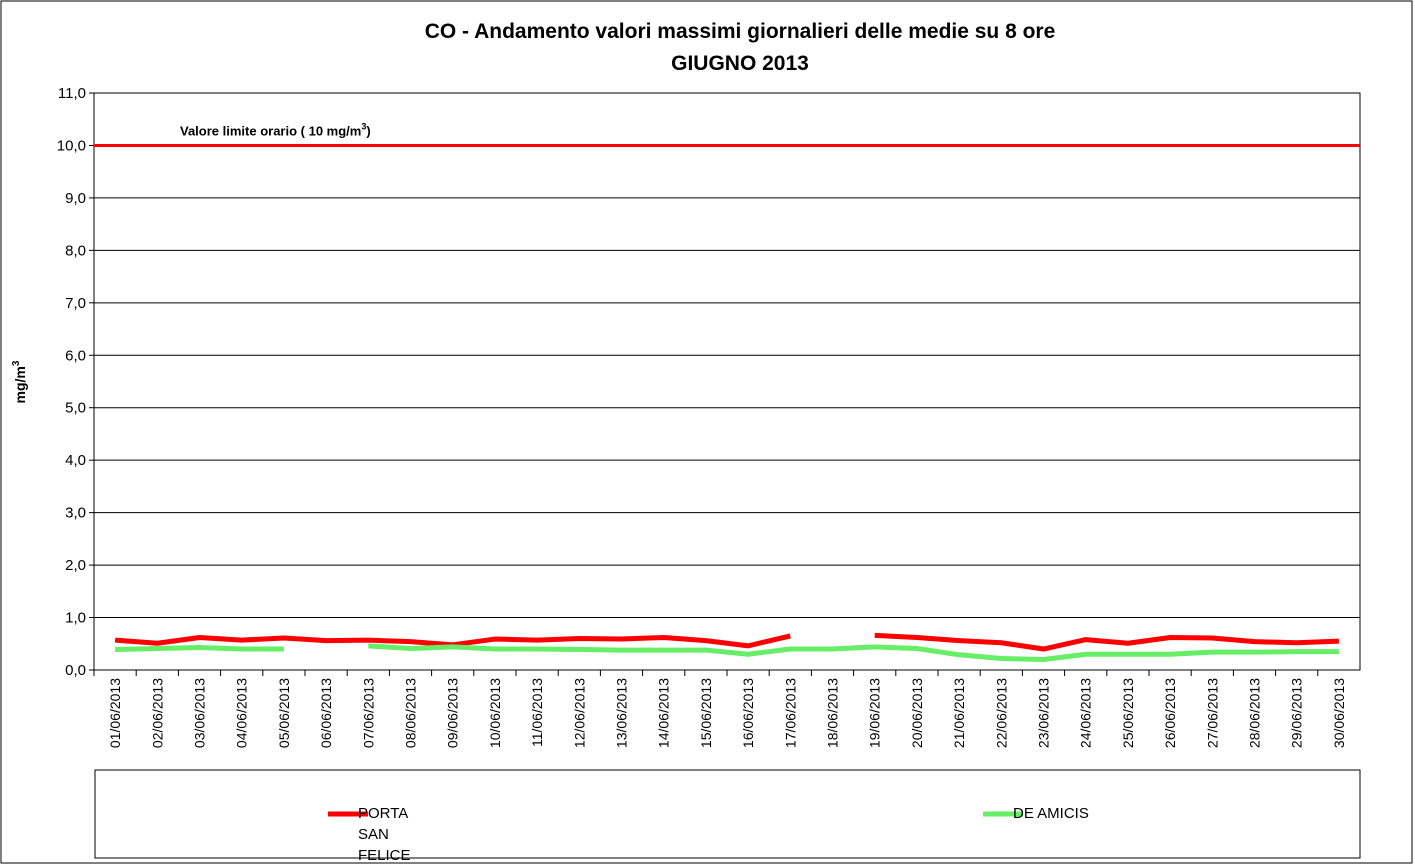  I want to click on x-tick-label: 04/06/2013, so click(242, 713).